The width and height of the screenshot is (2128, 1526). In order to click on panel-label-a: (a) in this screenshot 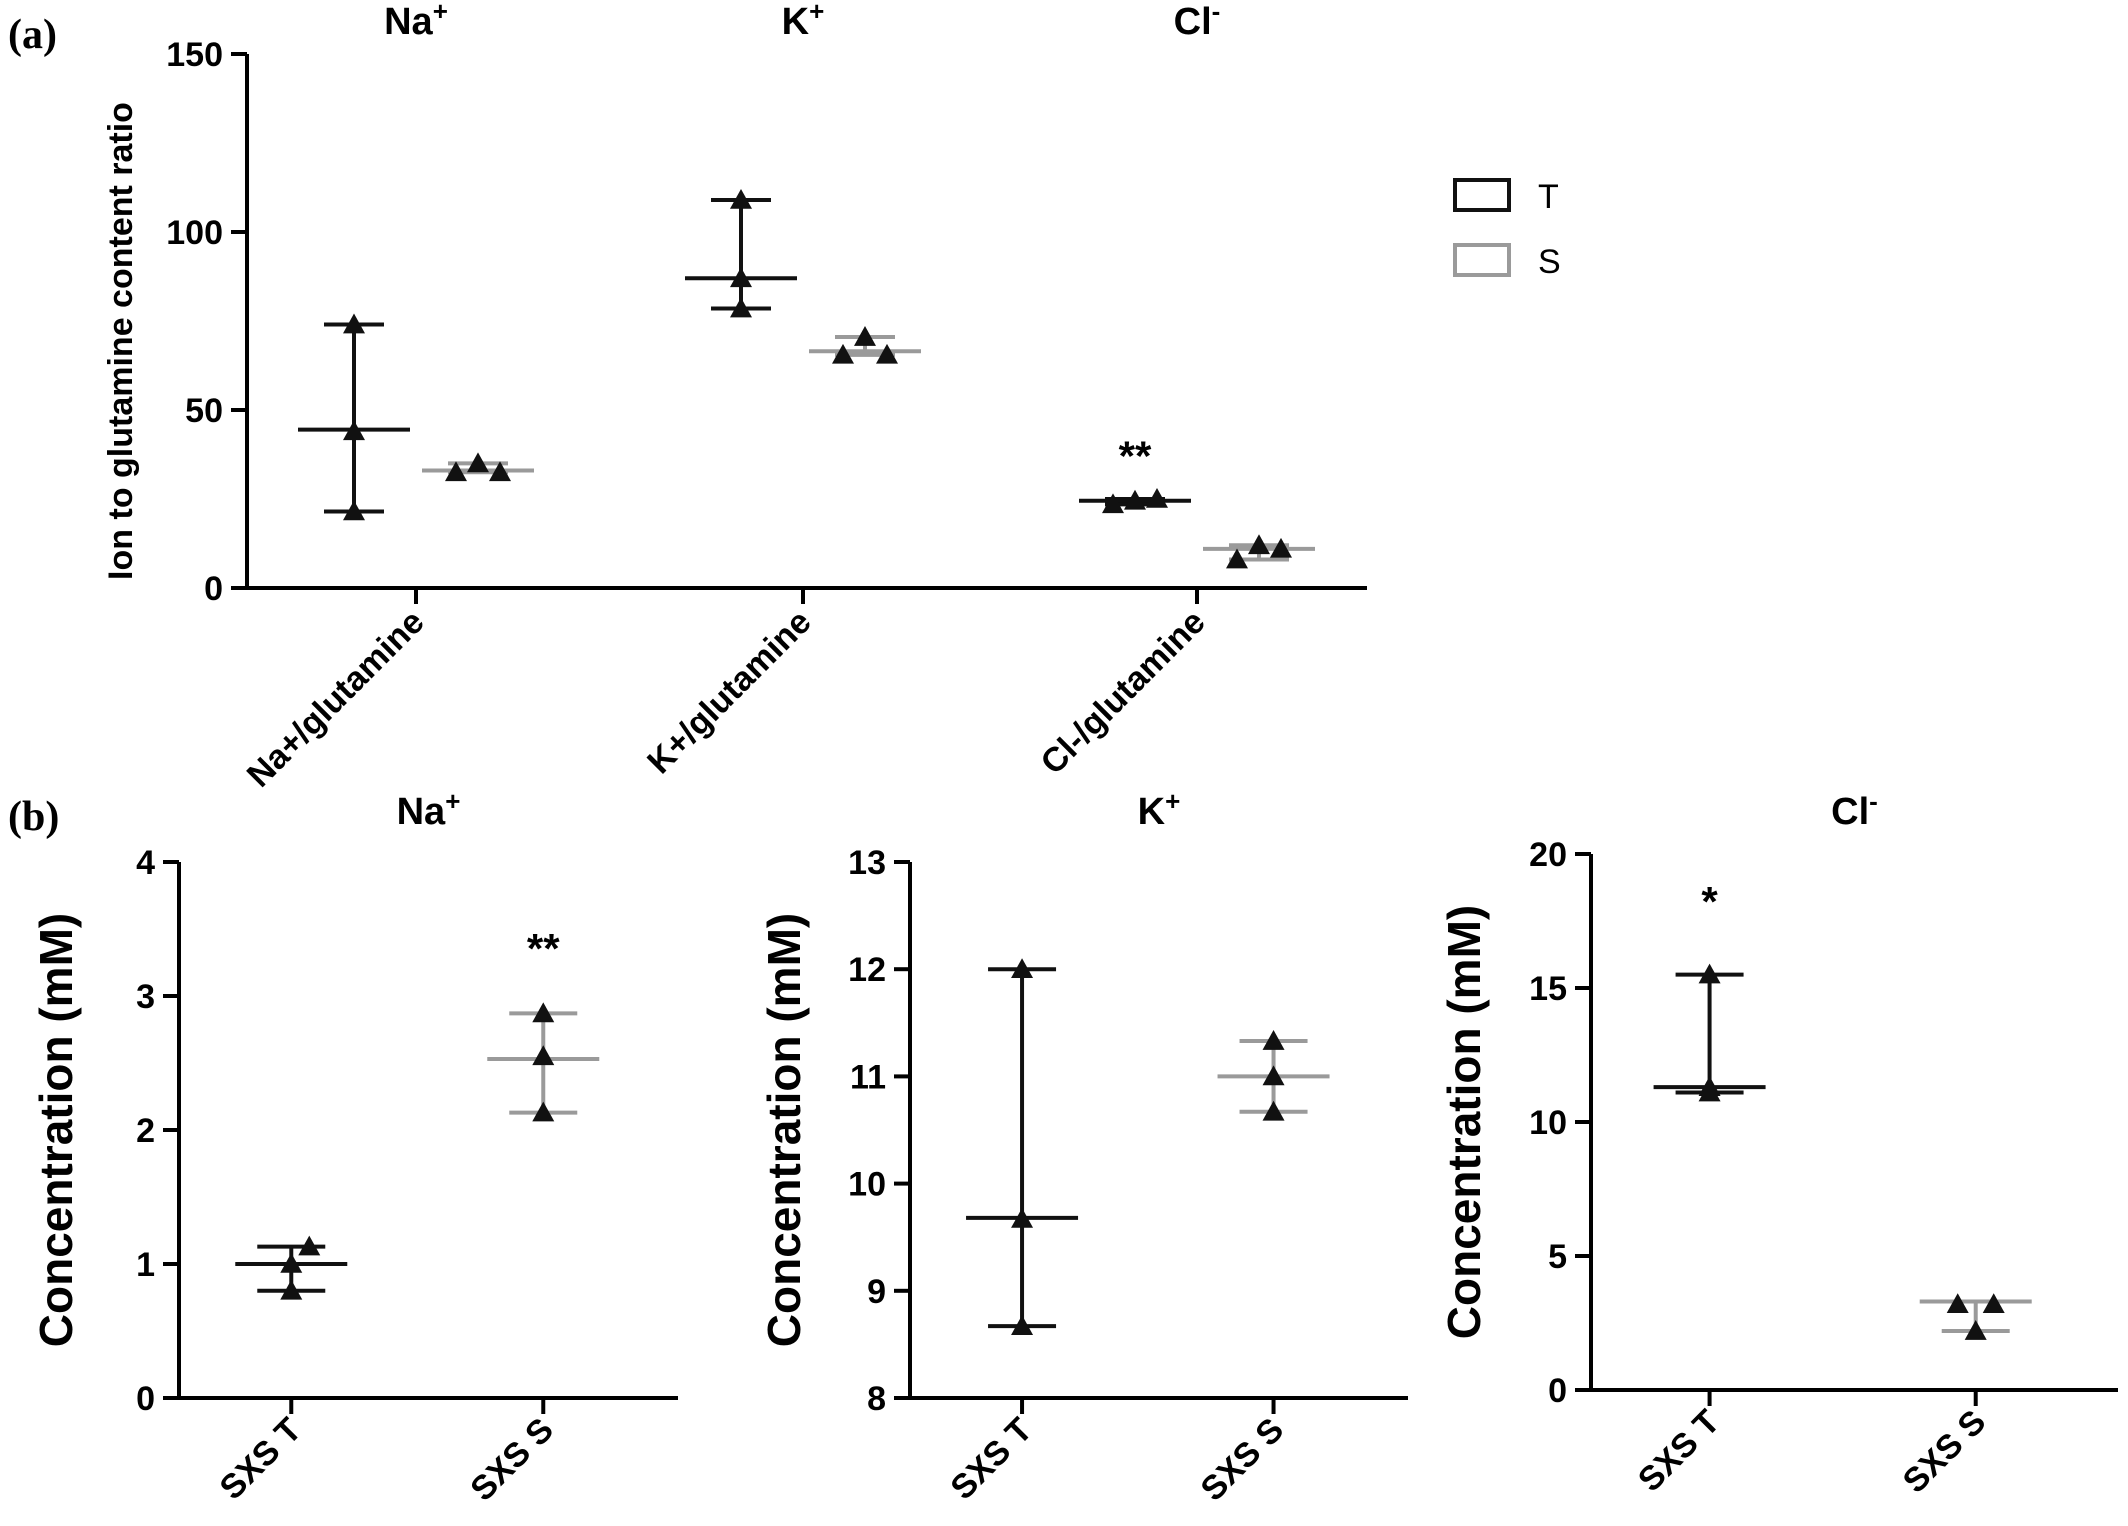, I will do `click(32, 35)`.